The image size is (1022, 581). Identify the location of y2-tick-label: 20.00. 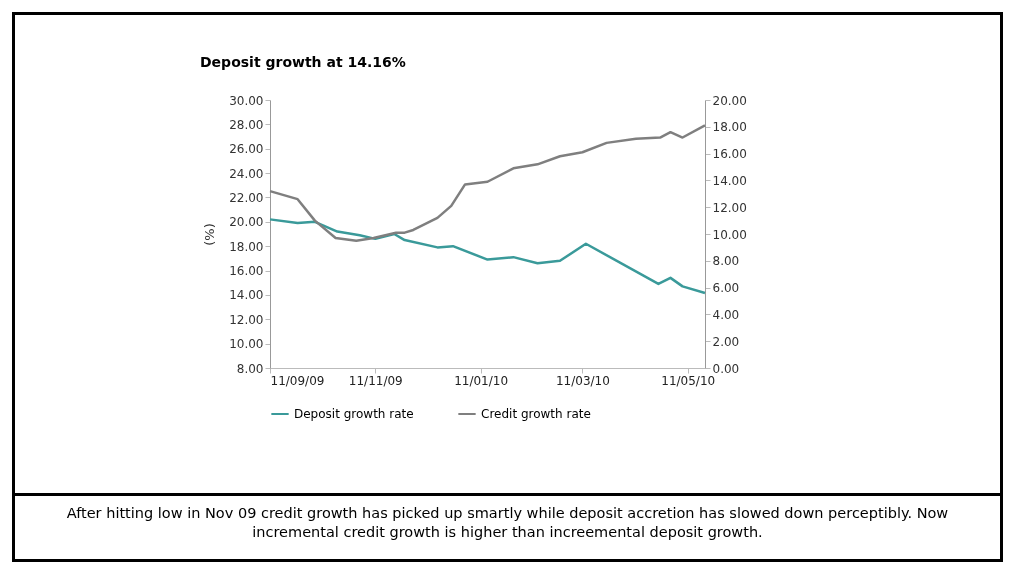
(729, 100).